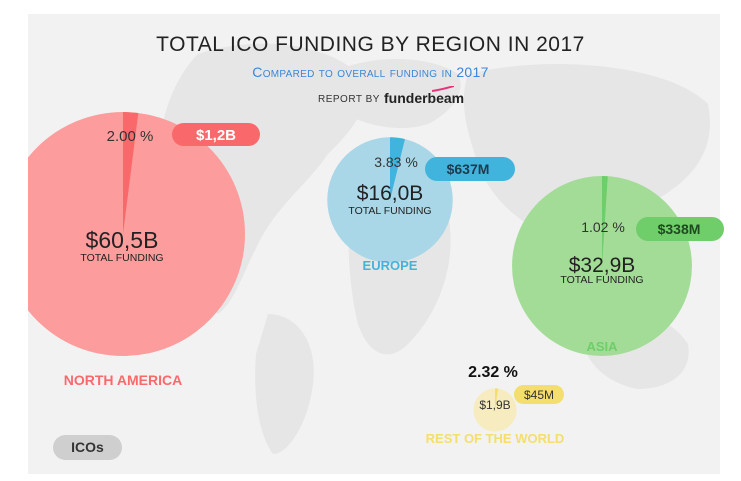 This screenshot has width=741, height=481. What do you see at coordinates (390, 265) in the screenshot?
I see `europe-region-label: EUROPE` at bounding box center [390, 265].